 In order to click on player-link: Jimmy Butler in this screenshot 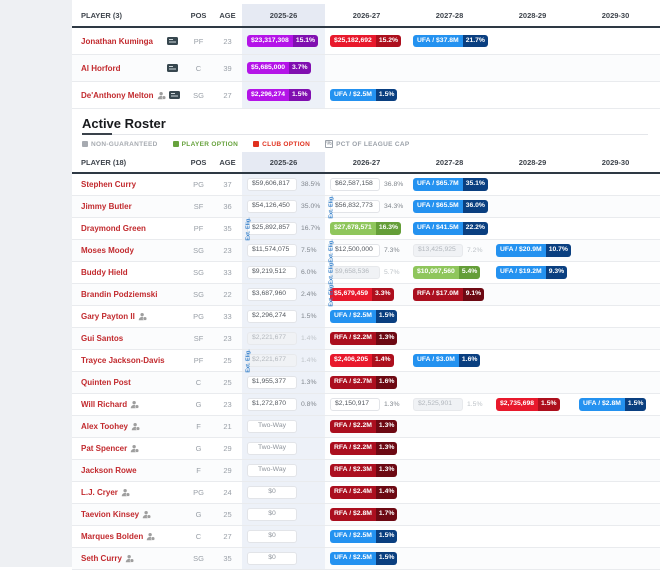, I will do `click(106, 206)`.